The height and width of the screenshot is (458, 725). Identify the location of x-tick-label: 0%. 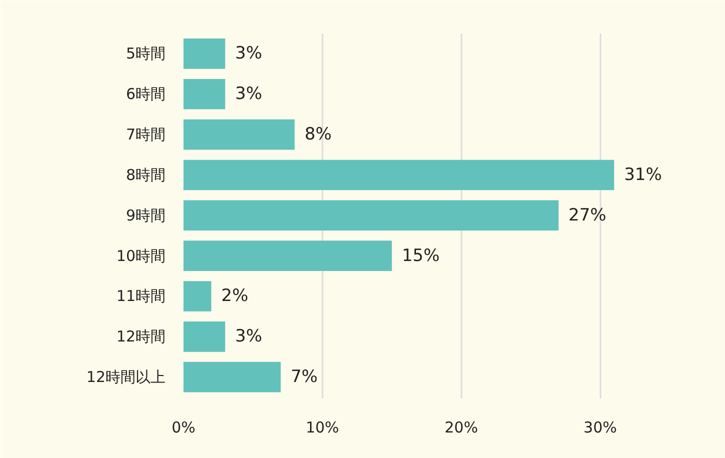
(184, 427).